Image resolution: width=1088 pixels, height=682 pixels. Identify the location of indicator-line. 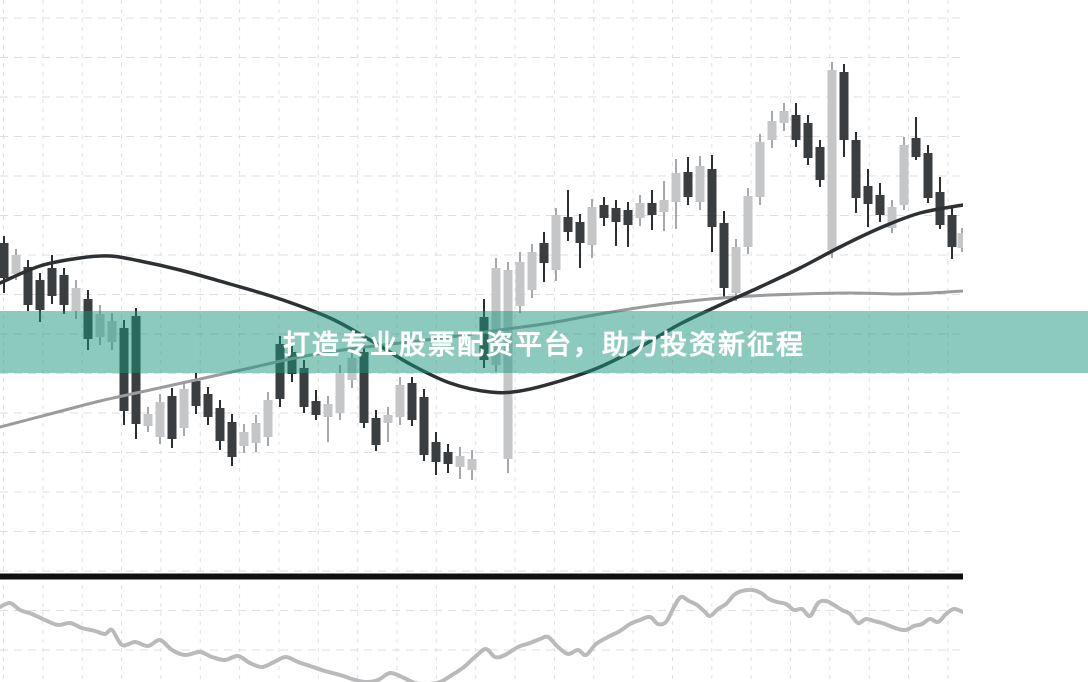
(481, 634).